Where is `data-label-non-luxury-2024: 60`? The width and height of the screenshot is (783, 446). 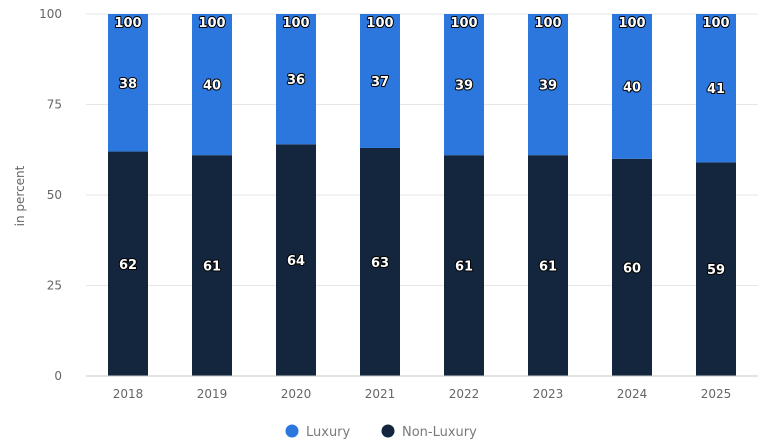
data-label-non-luxury-2024: 60 is located at coordinates (632, 268).